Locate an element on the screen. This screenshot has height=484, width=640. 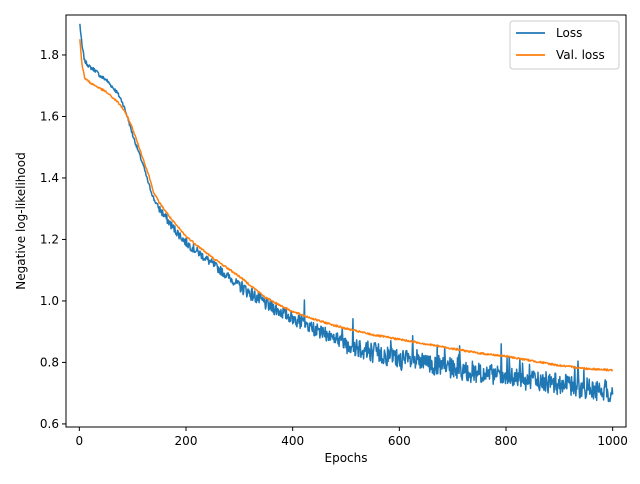
y-tick-label: 1.6 is located at coordinates (49, 116).